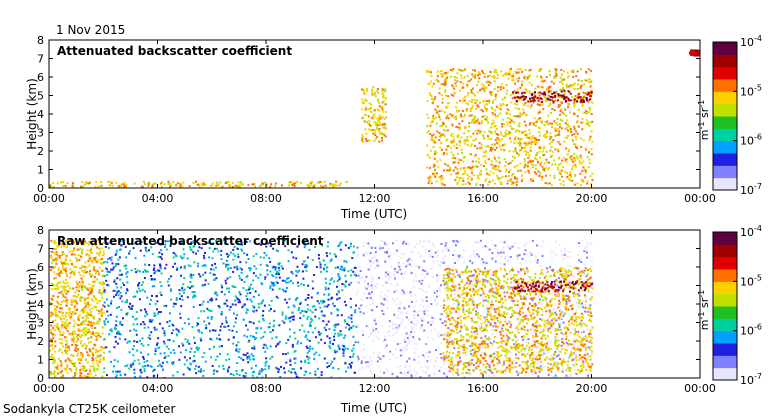  What do you see at coordinates (40, 40) in the screenshot?
I see `y-tick-label: 8` at bounding box center [40, 40].